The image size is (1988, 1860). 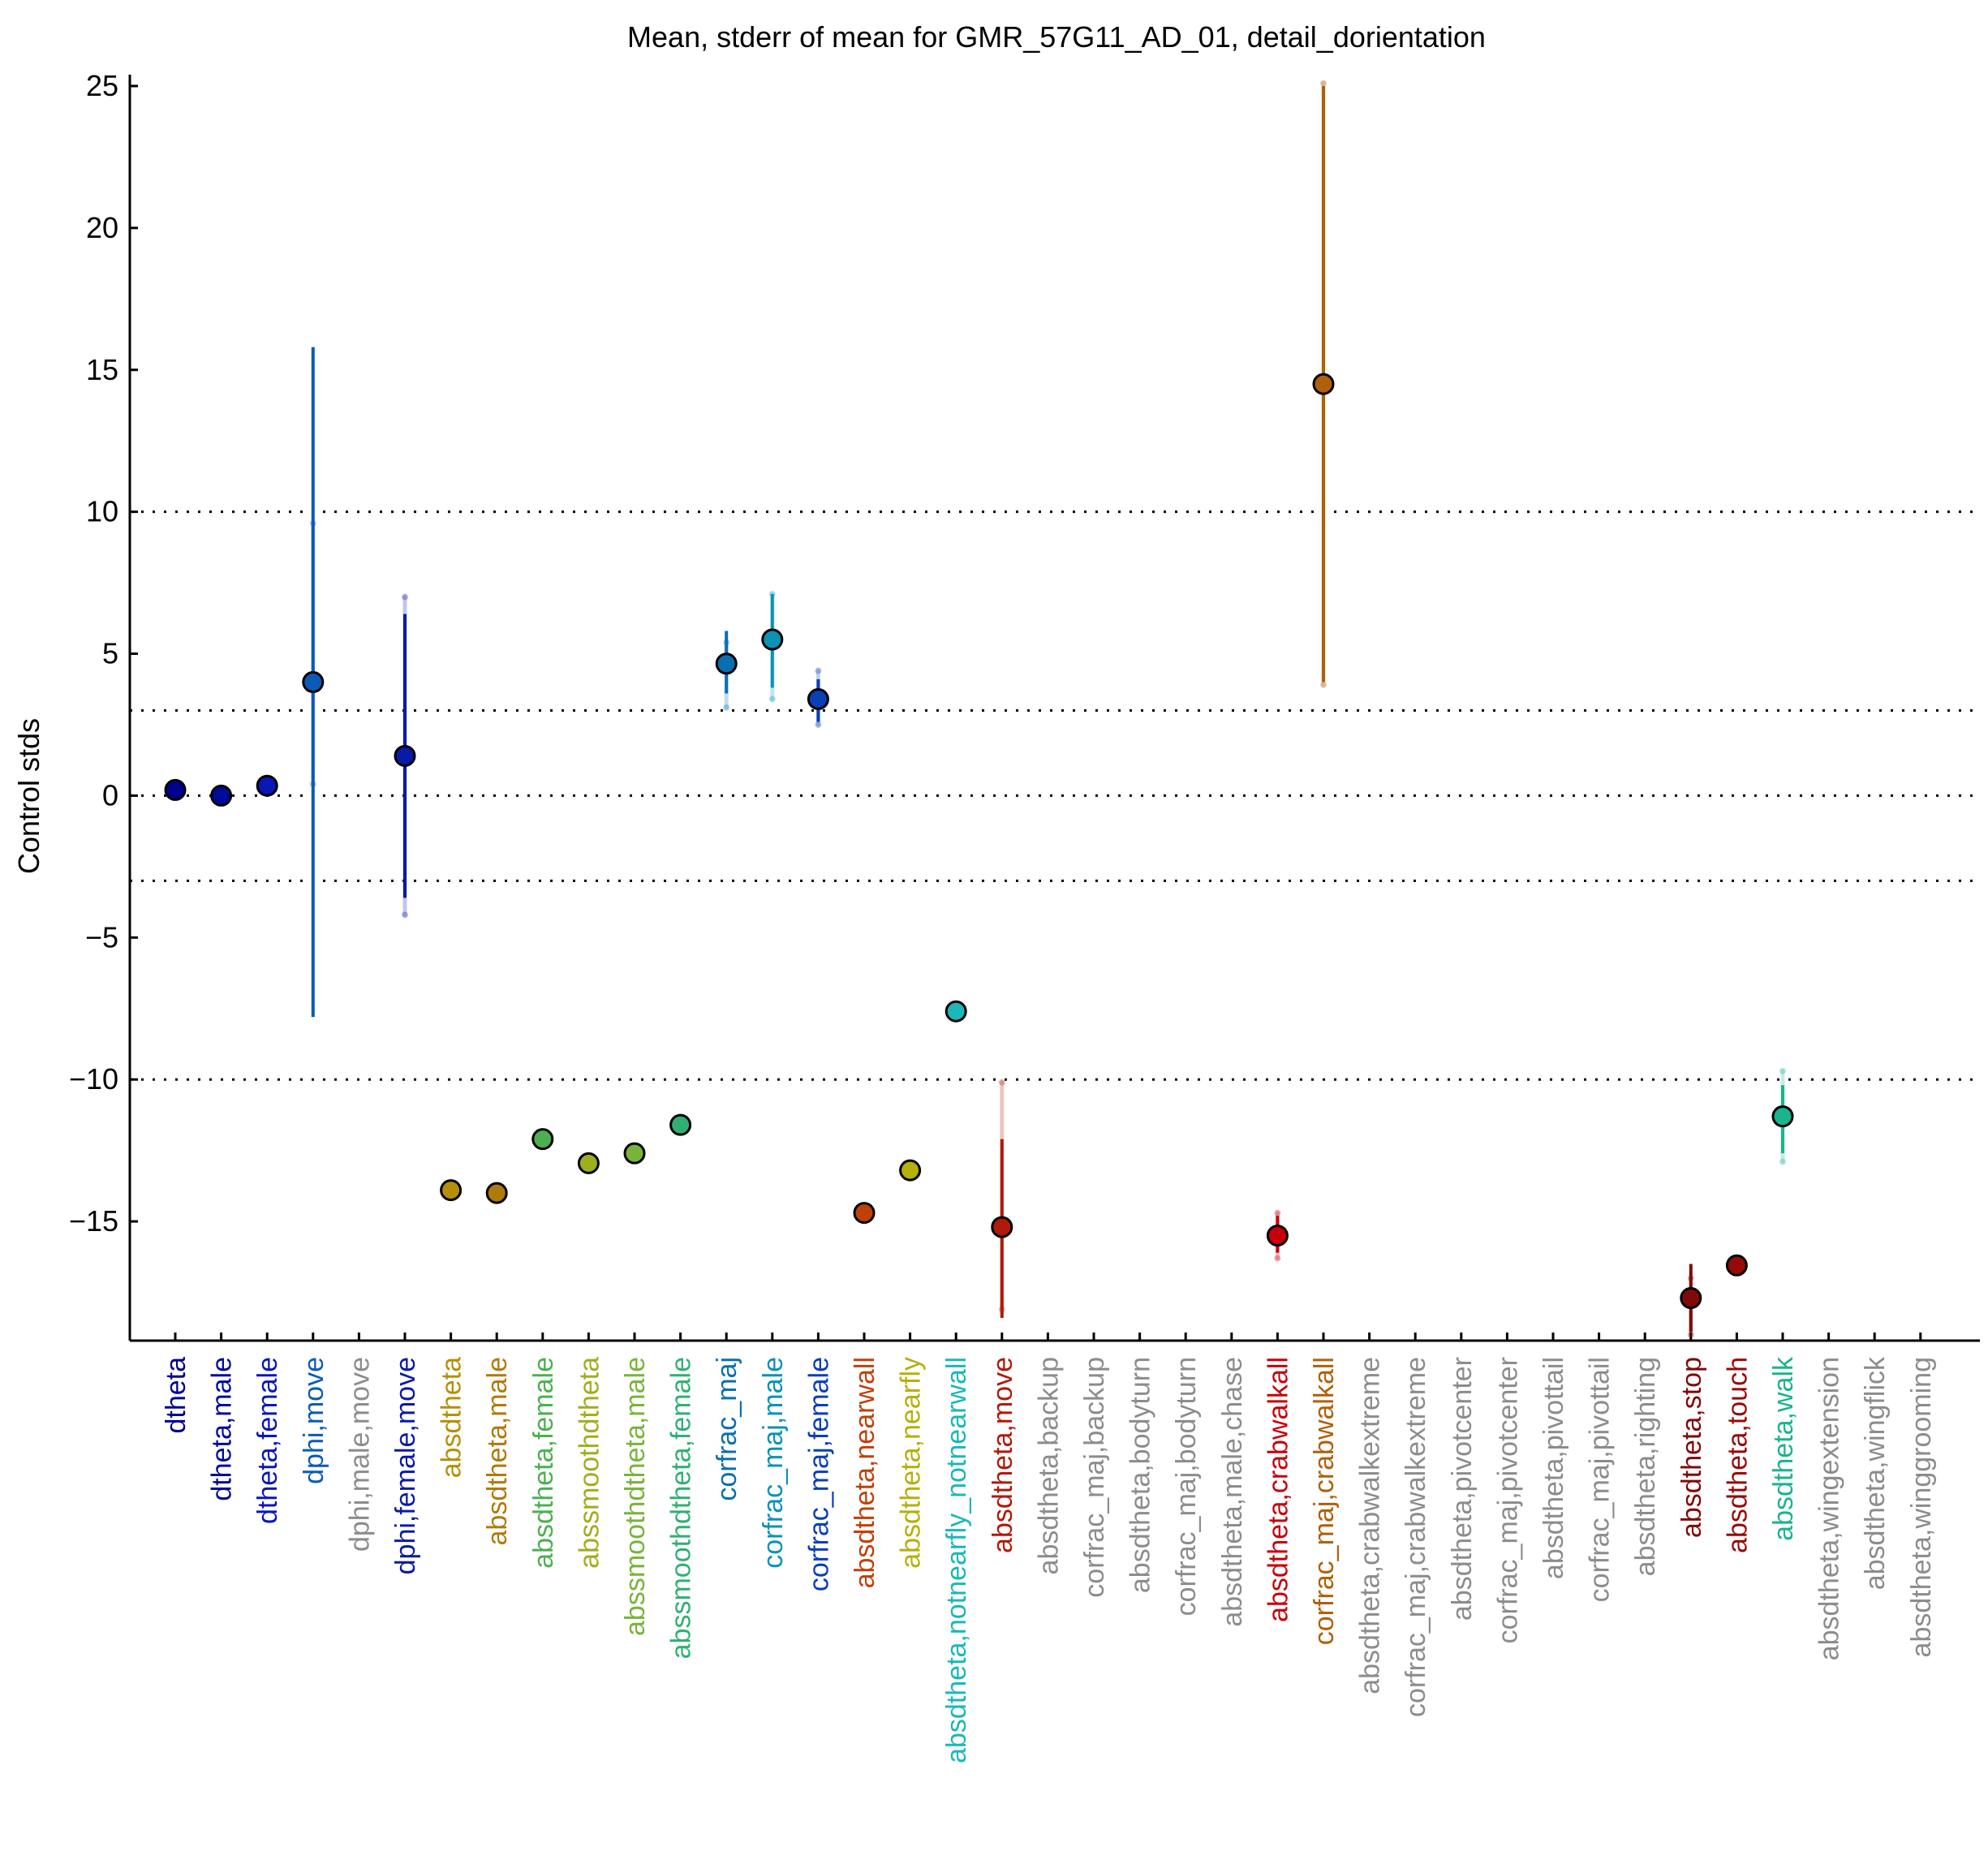 I want to click on y-tick-label: −15, so click(x=93, y=1221).